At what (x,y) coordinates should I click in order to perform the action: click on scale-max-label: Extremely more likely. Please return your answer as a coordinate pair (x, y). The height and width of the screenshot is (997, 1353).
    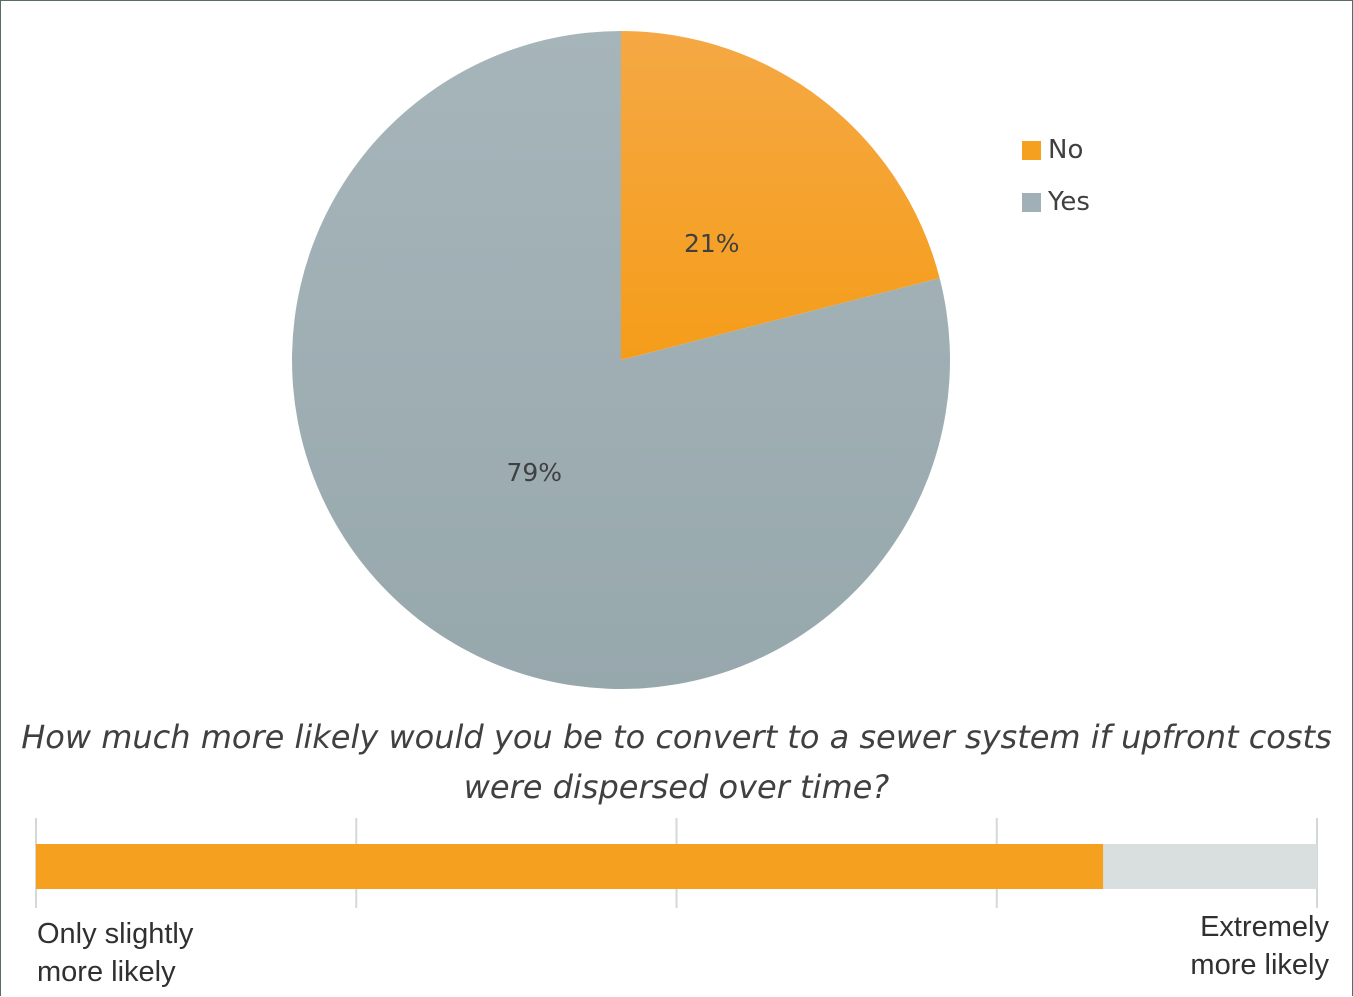
    Looking at the image, I should click on (1259, 946).